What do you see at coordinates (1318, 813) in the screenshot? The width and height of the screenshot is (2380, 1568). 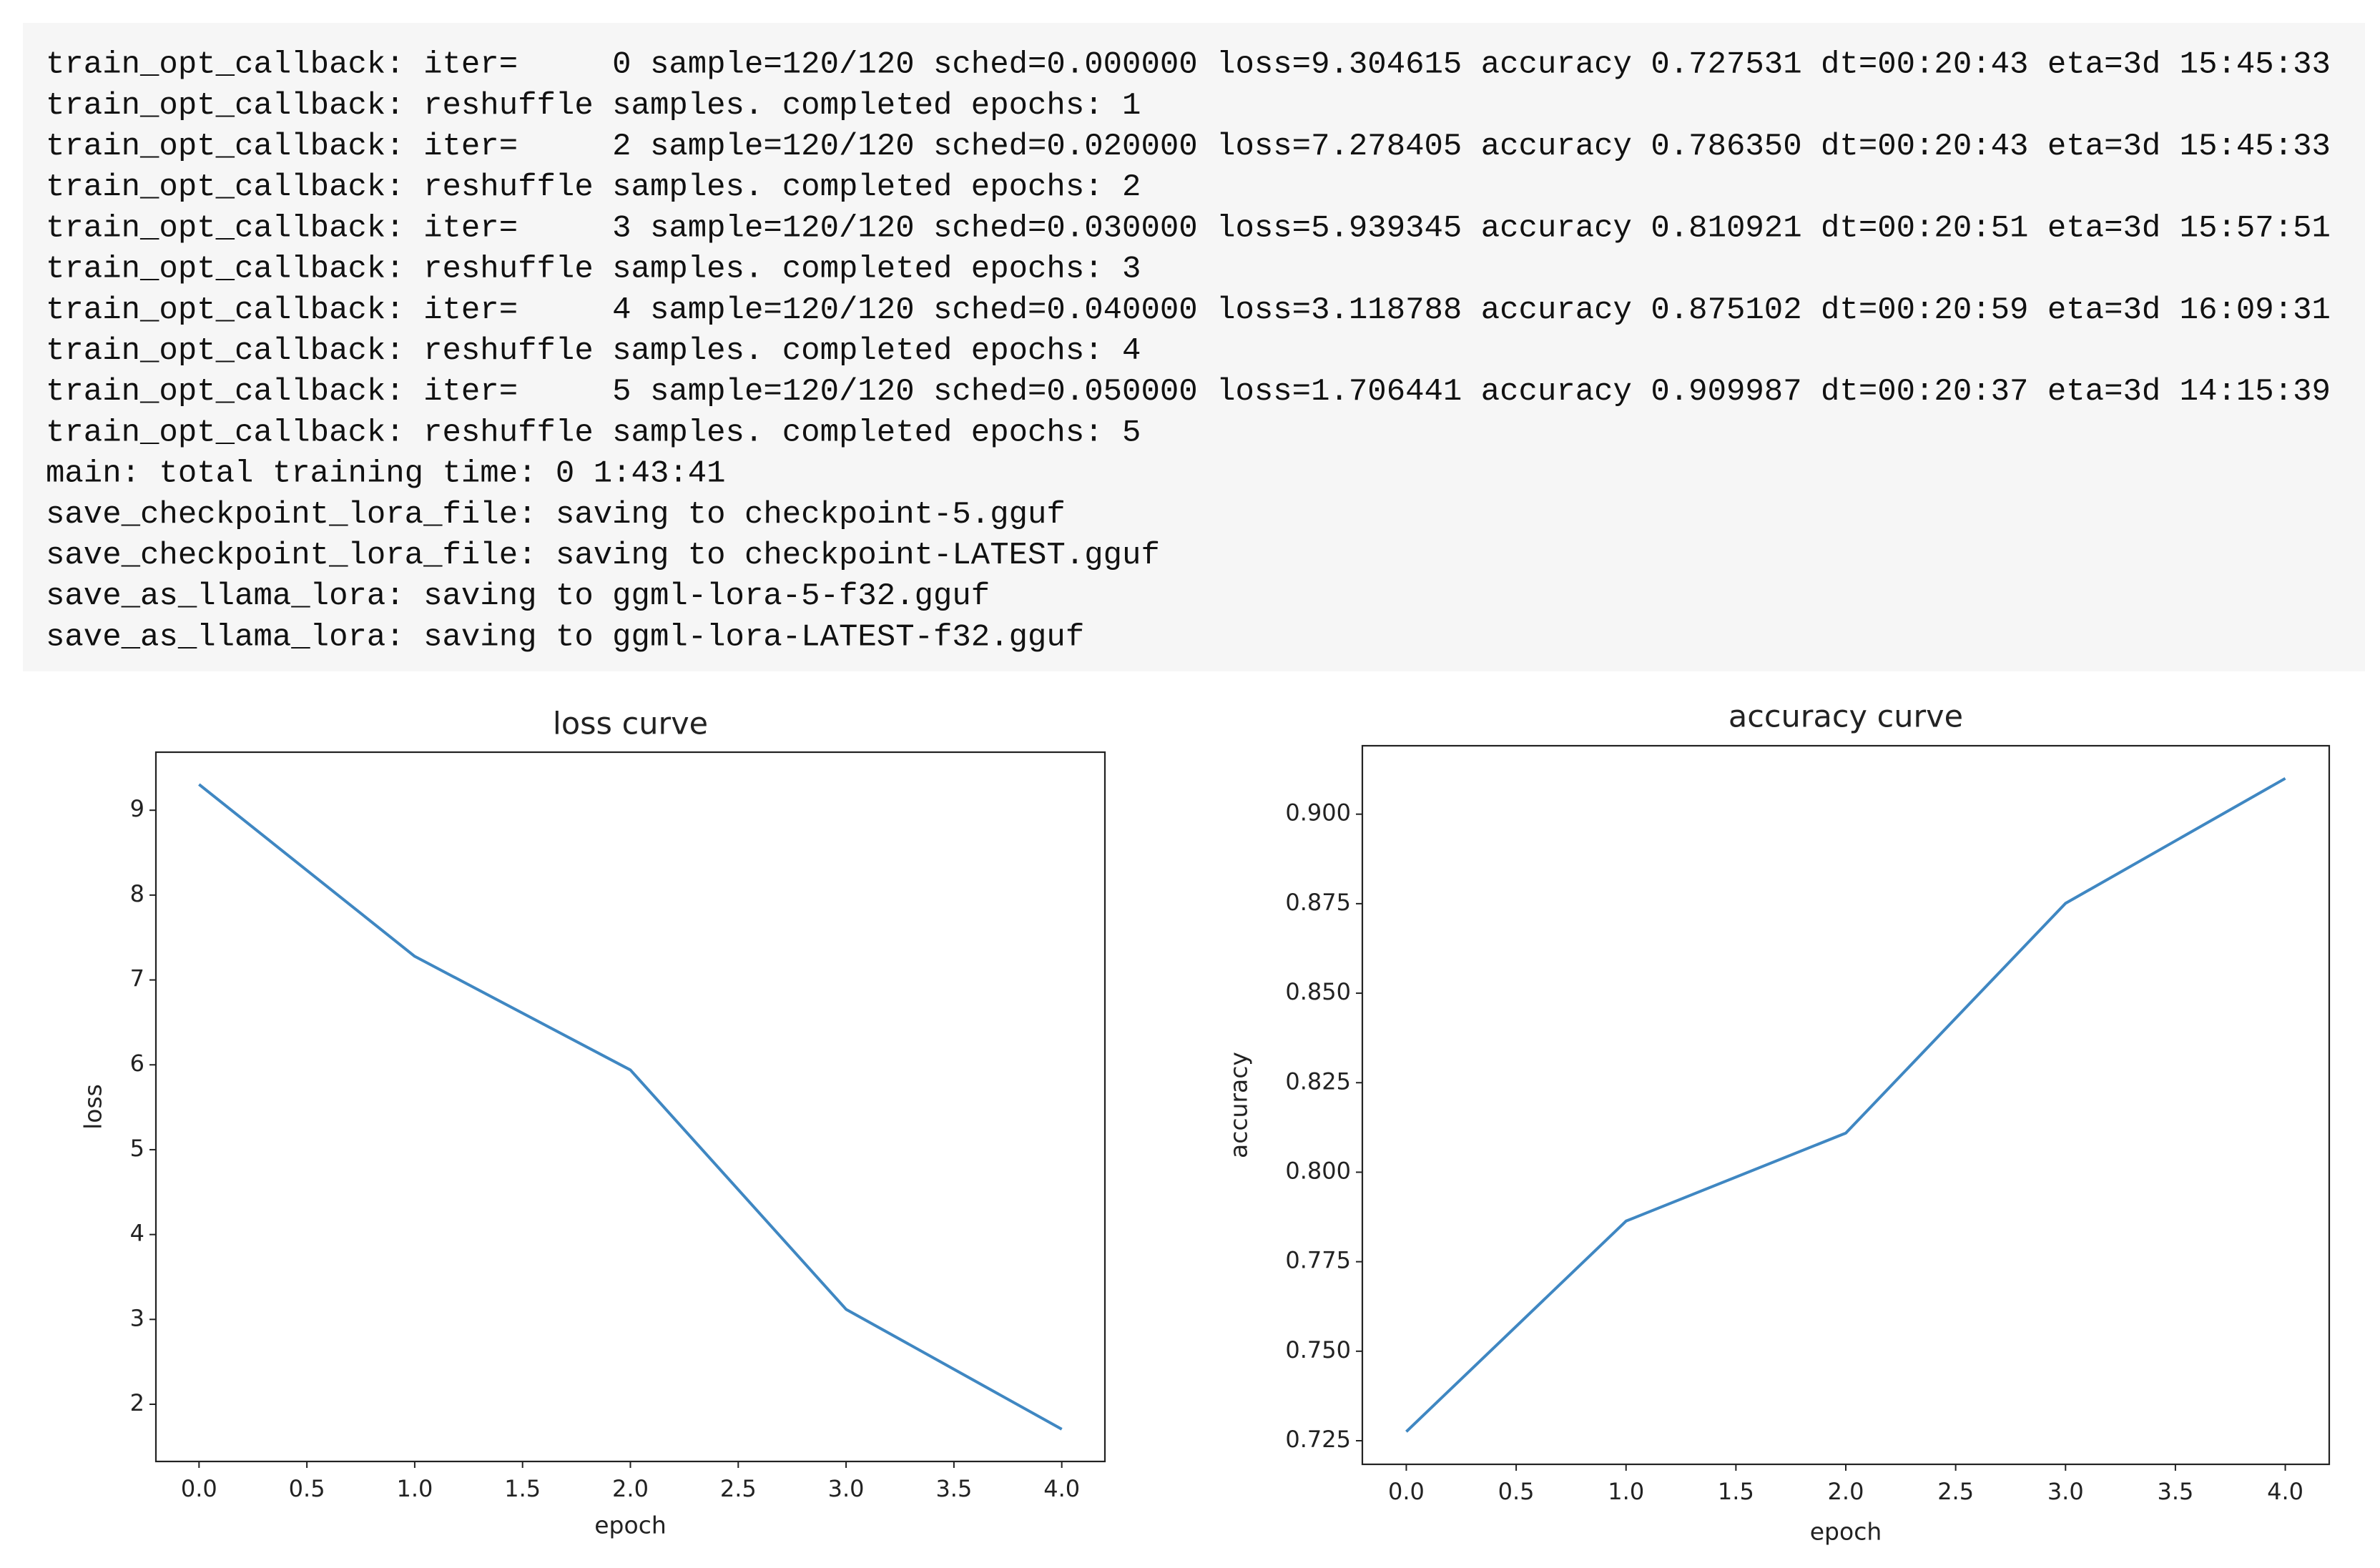 I see `y-tick-label: 0.900` at bounding box center [1318, 813].